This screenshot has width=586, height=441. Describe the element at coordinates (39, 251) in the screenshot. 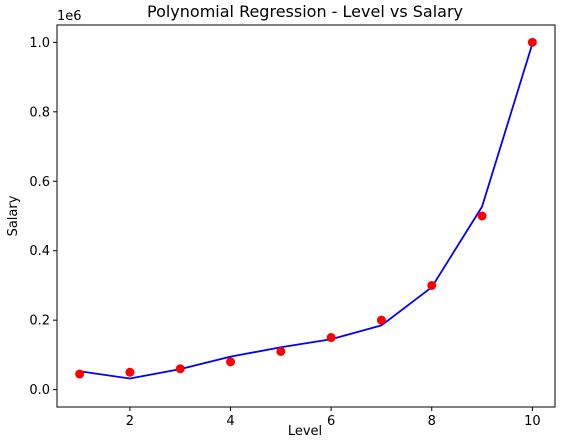

I see `y-tick-label: 0.4` at that location.